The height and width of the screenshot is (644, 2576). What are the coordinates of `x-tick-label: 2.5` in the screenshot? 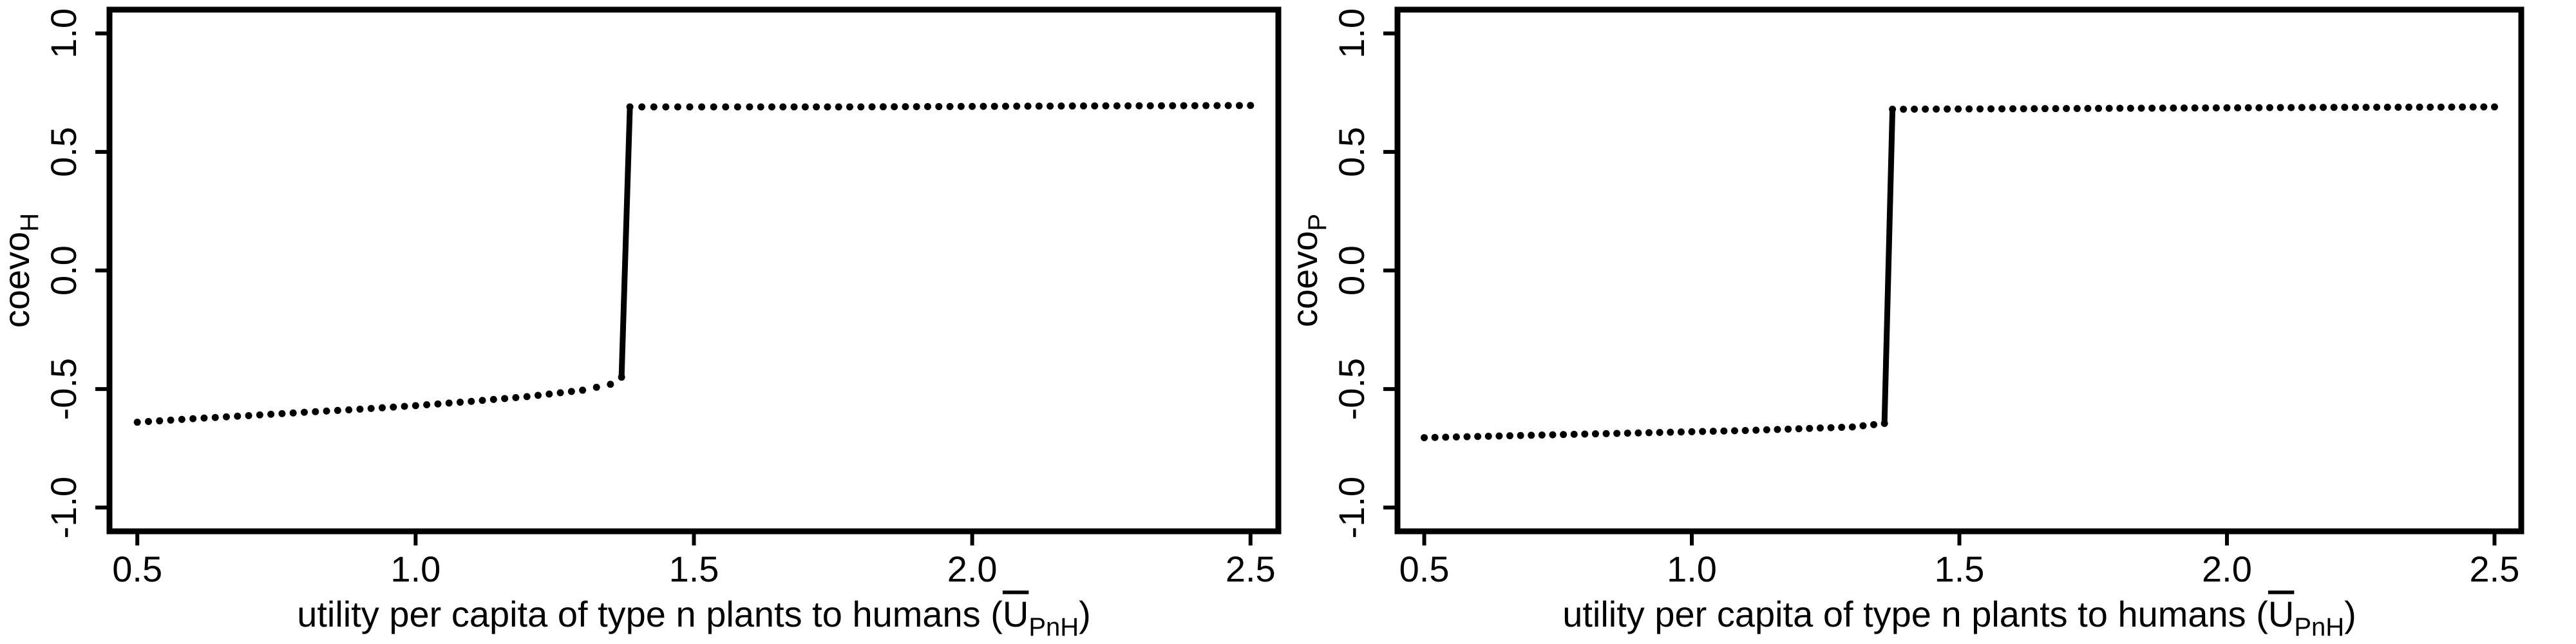 It's located at (1251, 569).